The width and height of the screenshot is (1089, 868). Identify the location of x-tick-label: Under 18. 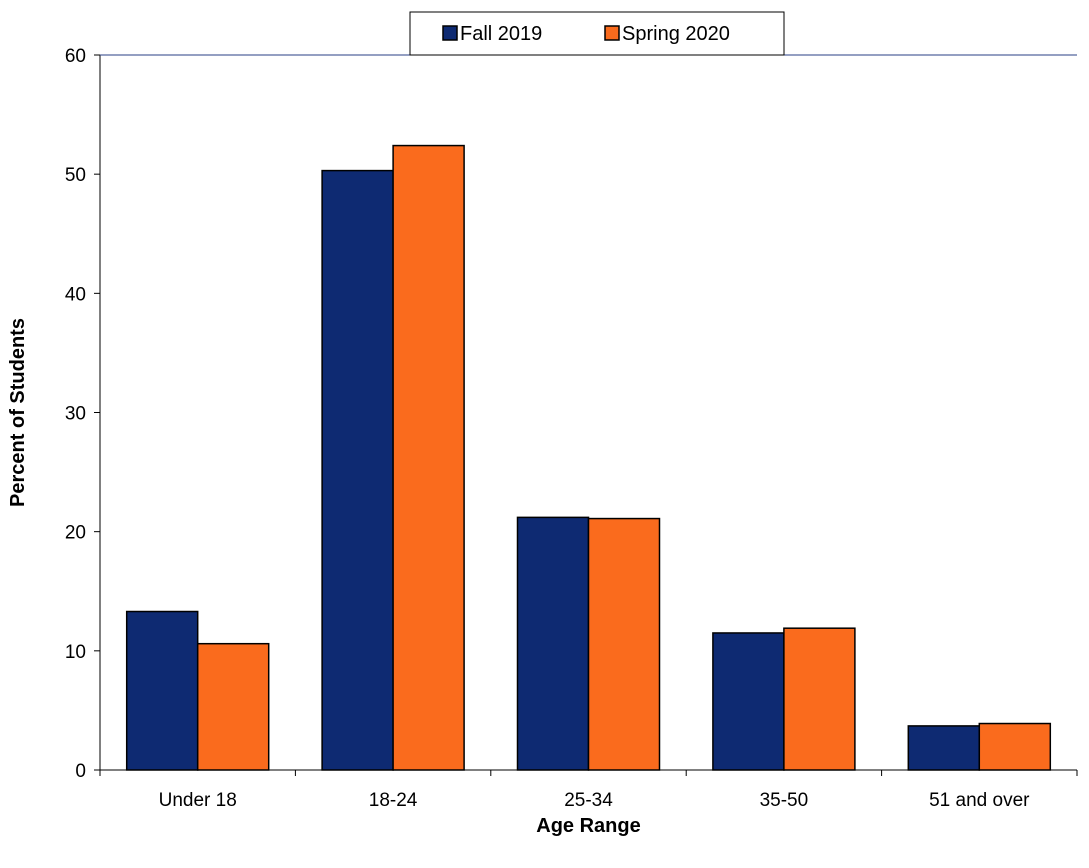
(198, 800).